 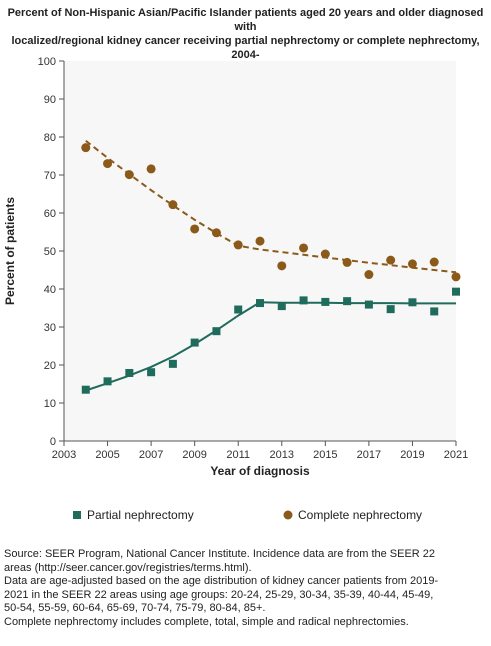 I want to click on x-tick-label: 2009, so click(x=194, y=455).